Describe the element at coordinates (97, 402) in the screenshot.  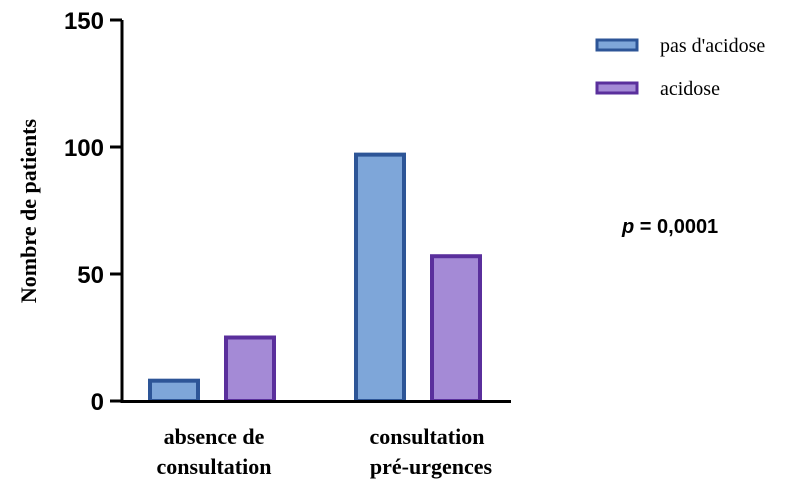
I see `y-tick-label: 0` at that location.